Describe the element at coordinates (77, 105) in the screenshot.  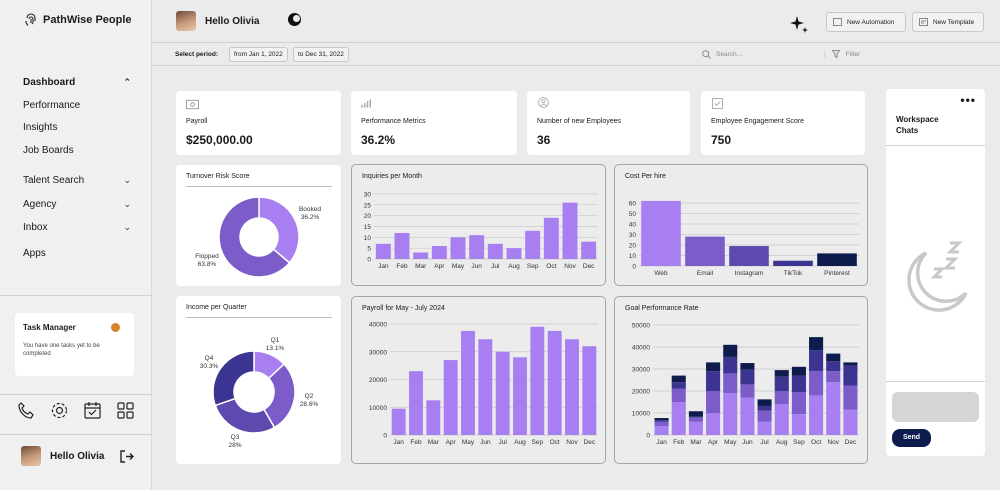
I see `sidebar-item-performance: Performance` at that location.